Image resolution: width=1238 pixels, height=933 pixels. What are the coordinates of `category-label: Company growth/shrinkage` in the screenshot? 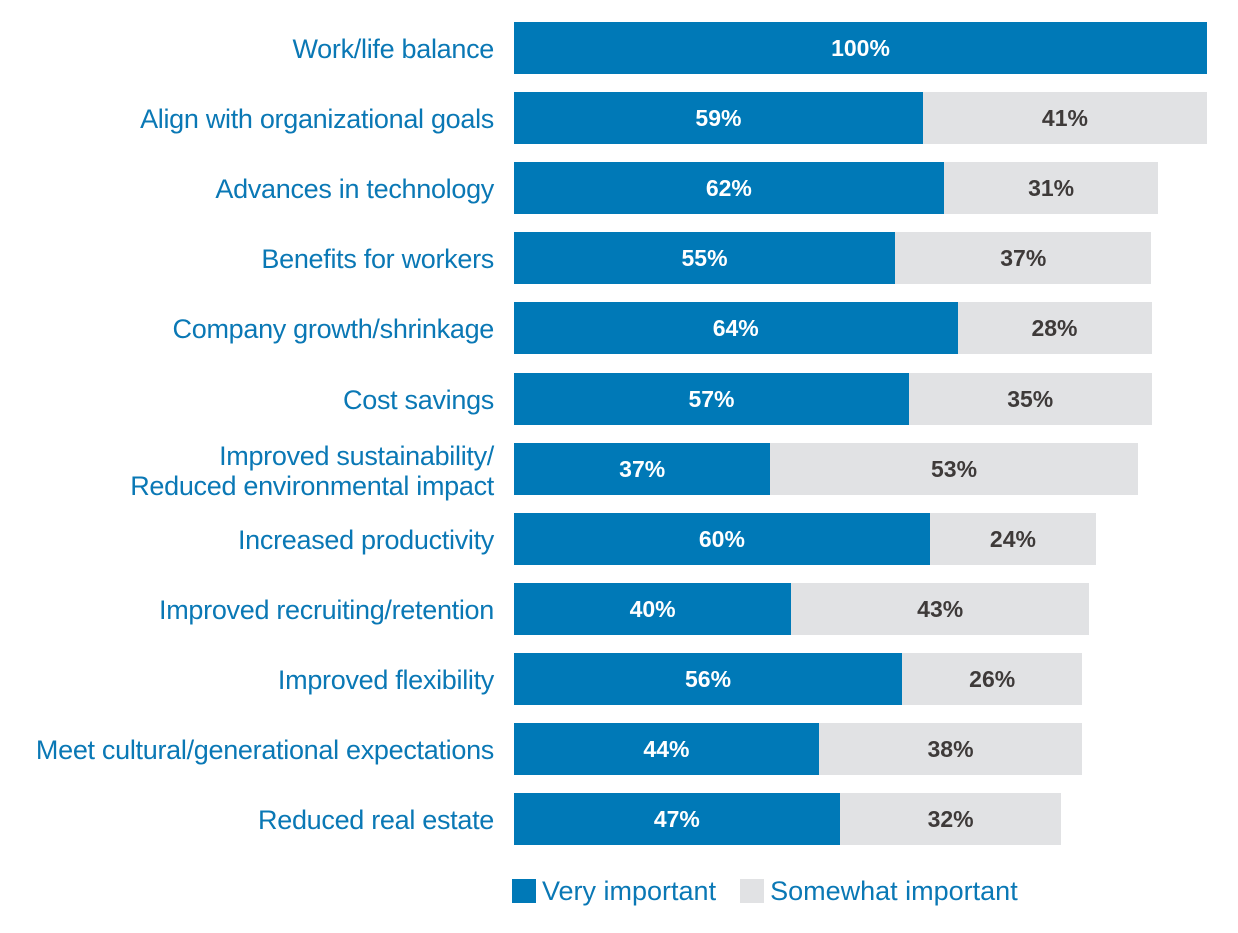 It's located at (333, 329).